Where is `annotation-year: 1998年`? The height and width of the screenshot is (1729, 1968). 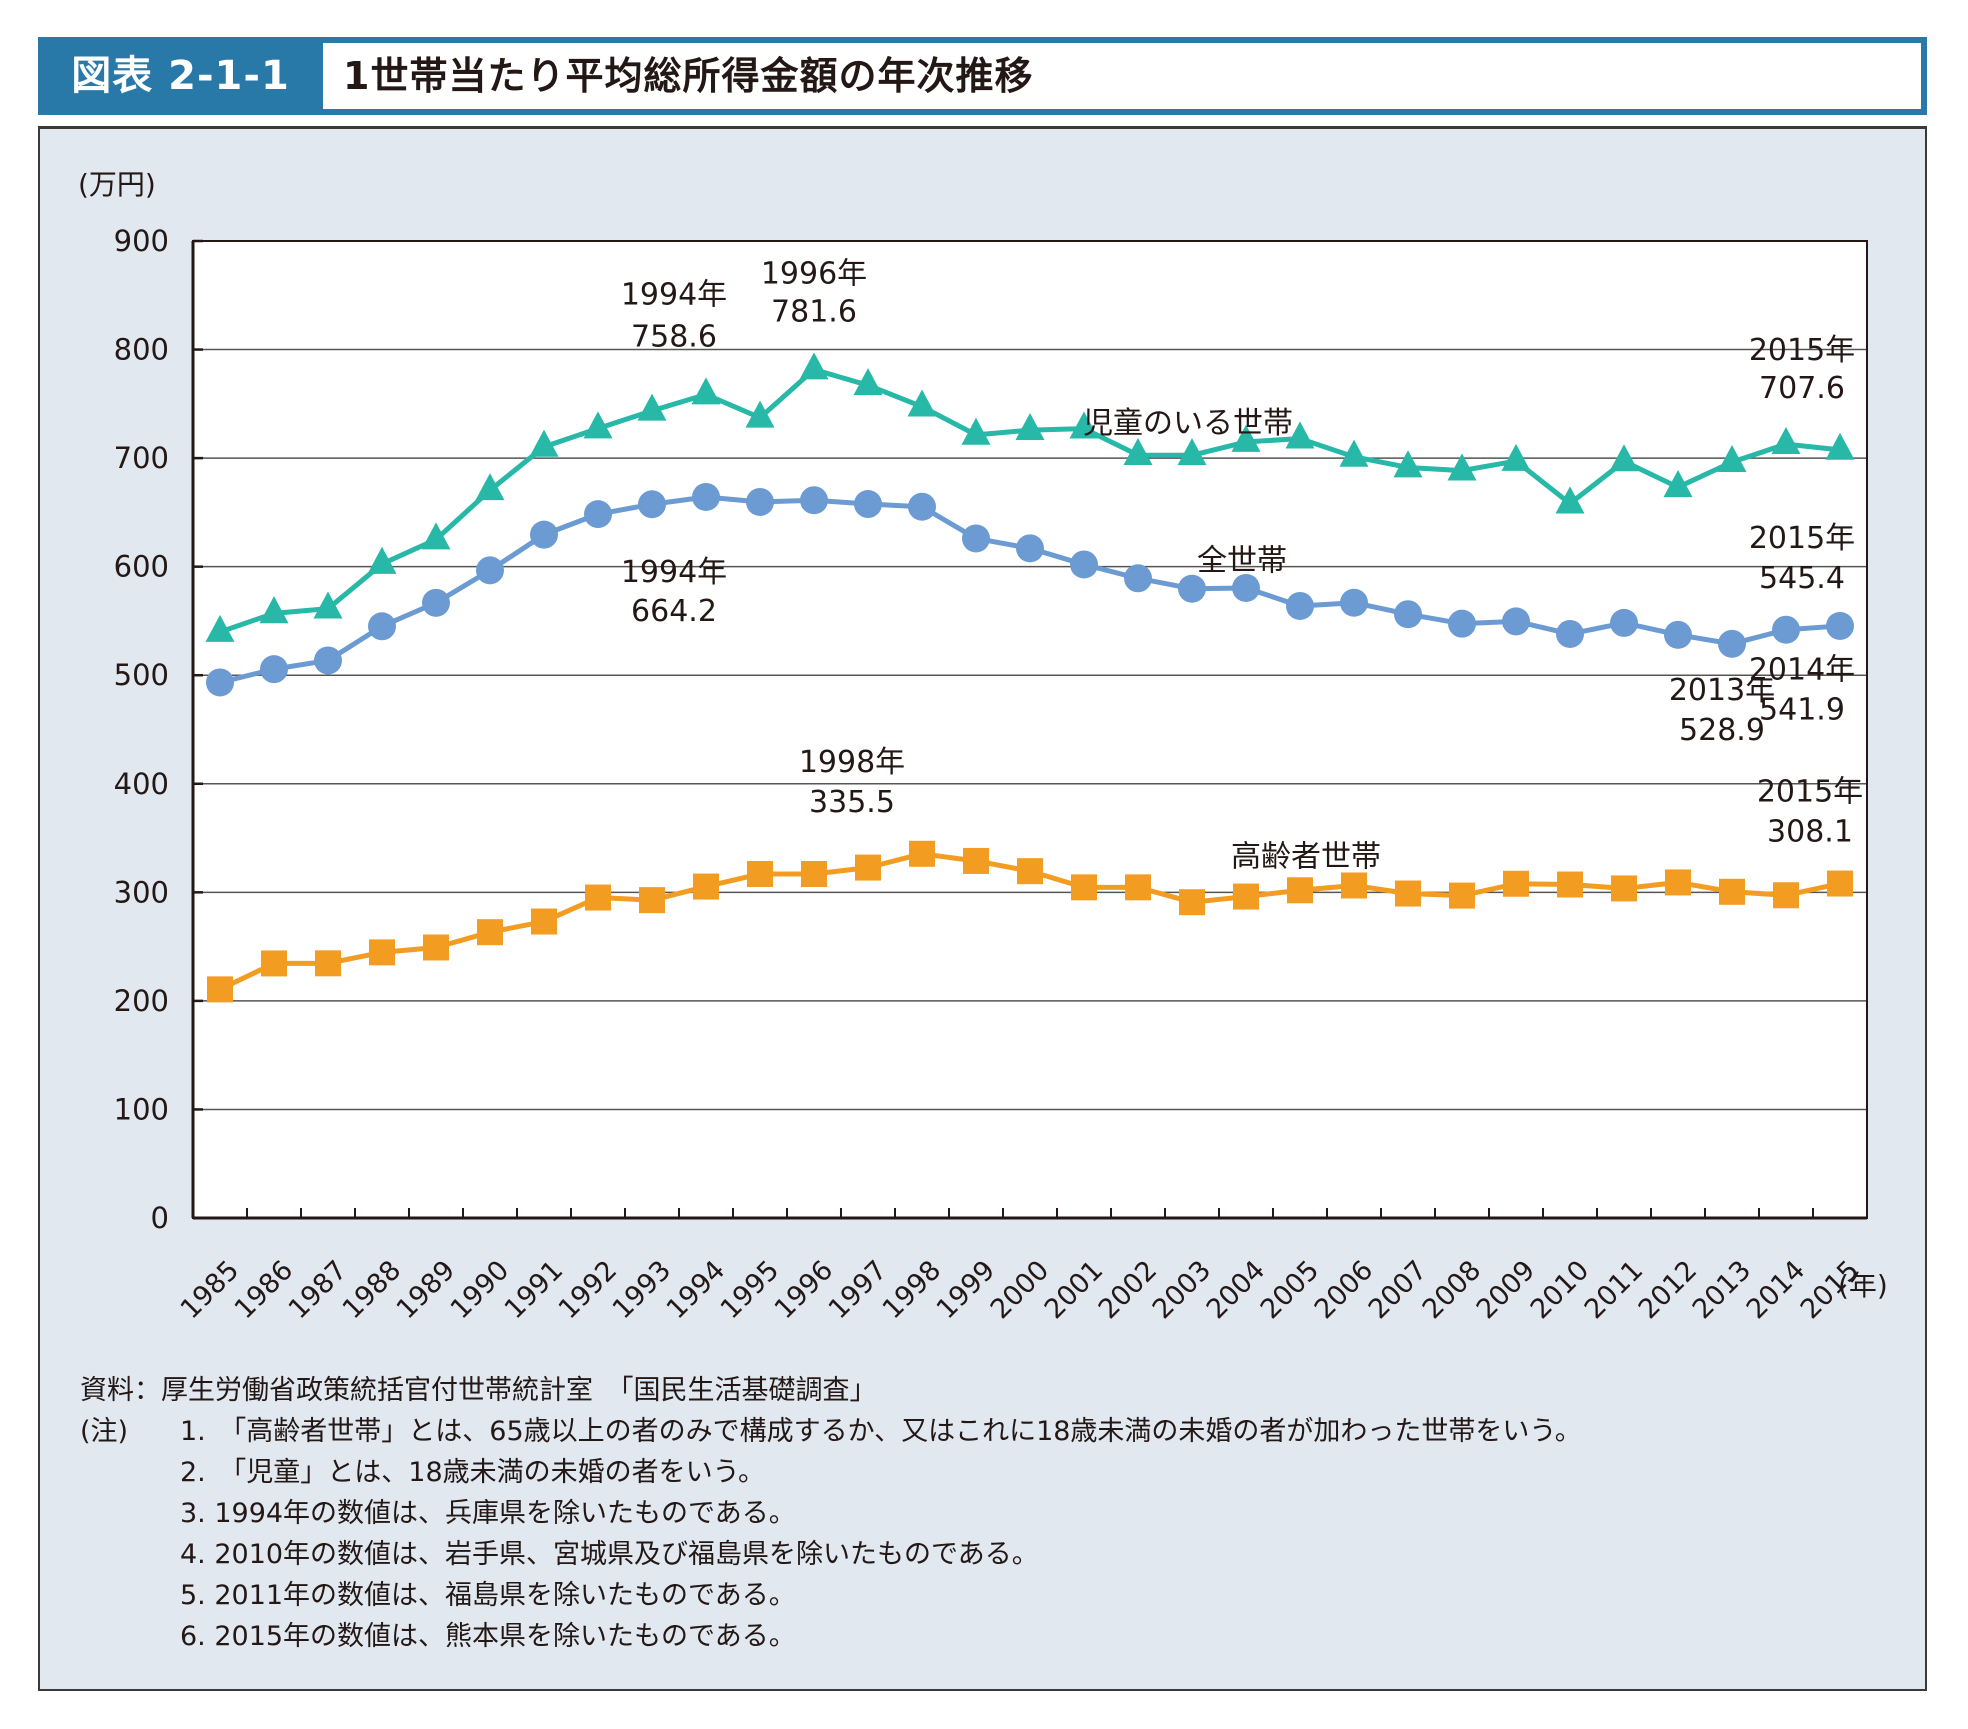
annotation-year: 1998年 is located at coordinates (852, 762).